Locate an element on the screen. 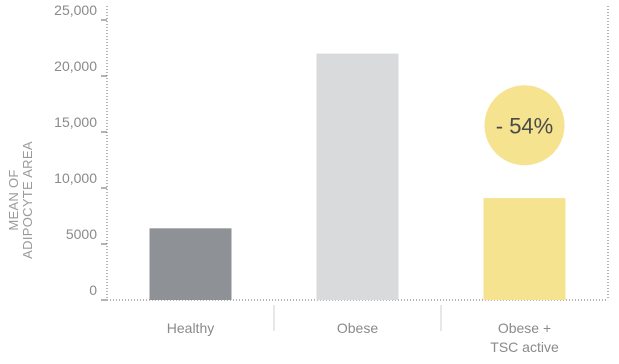  y-axis-title: MEAN OFADIPOCYTE AREA is located at coordinates (20, 200).